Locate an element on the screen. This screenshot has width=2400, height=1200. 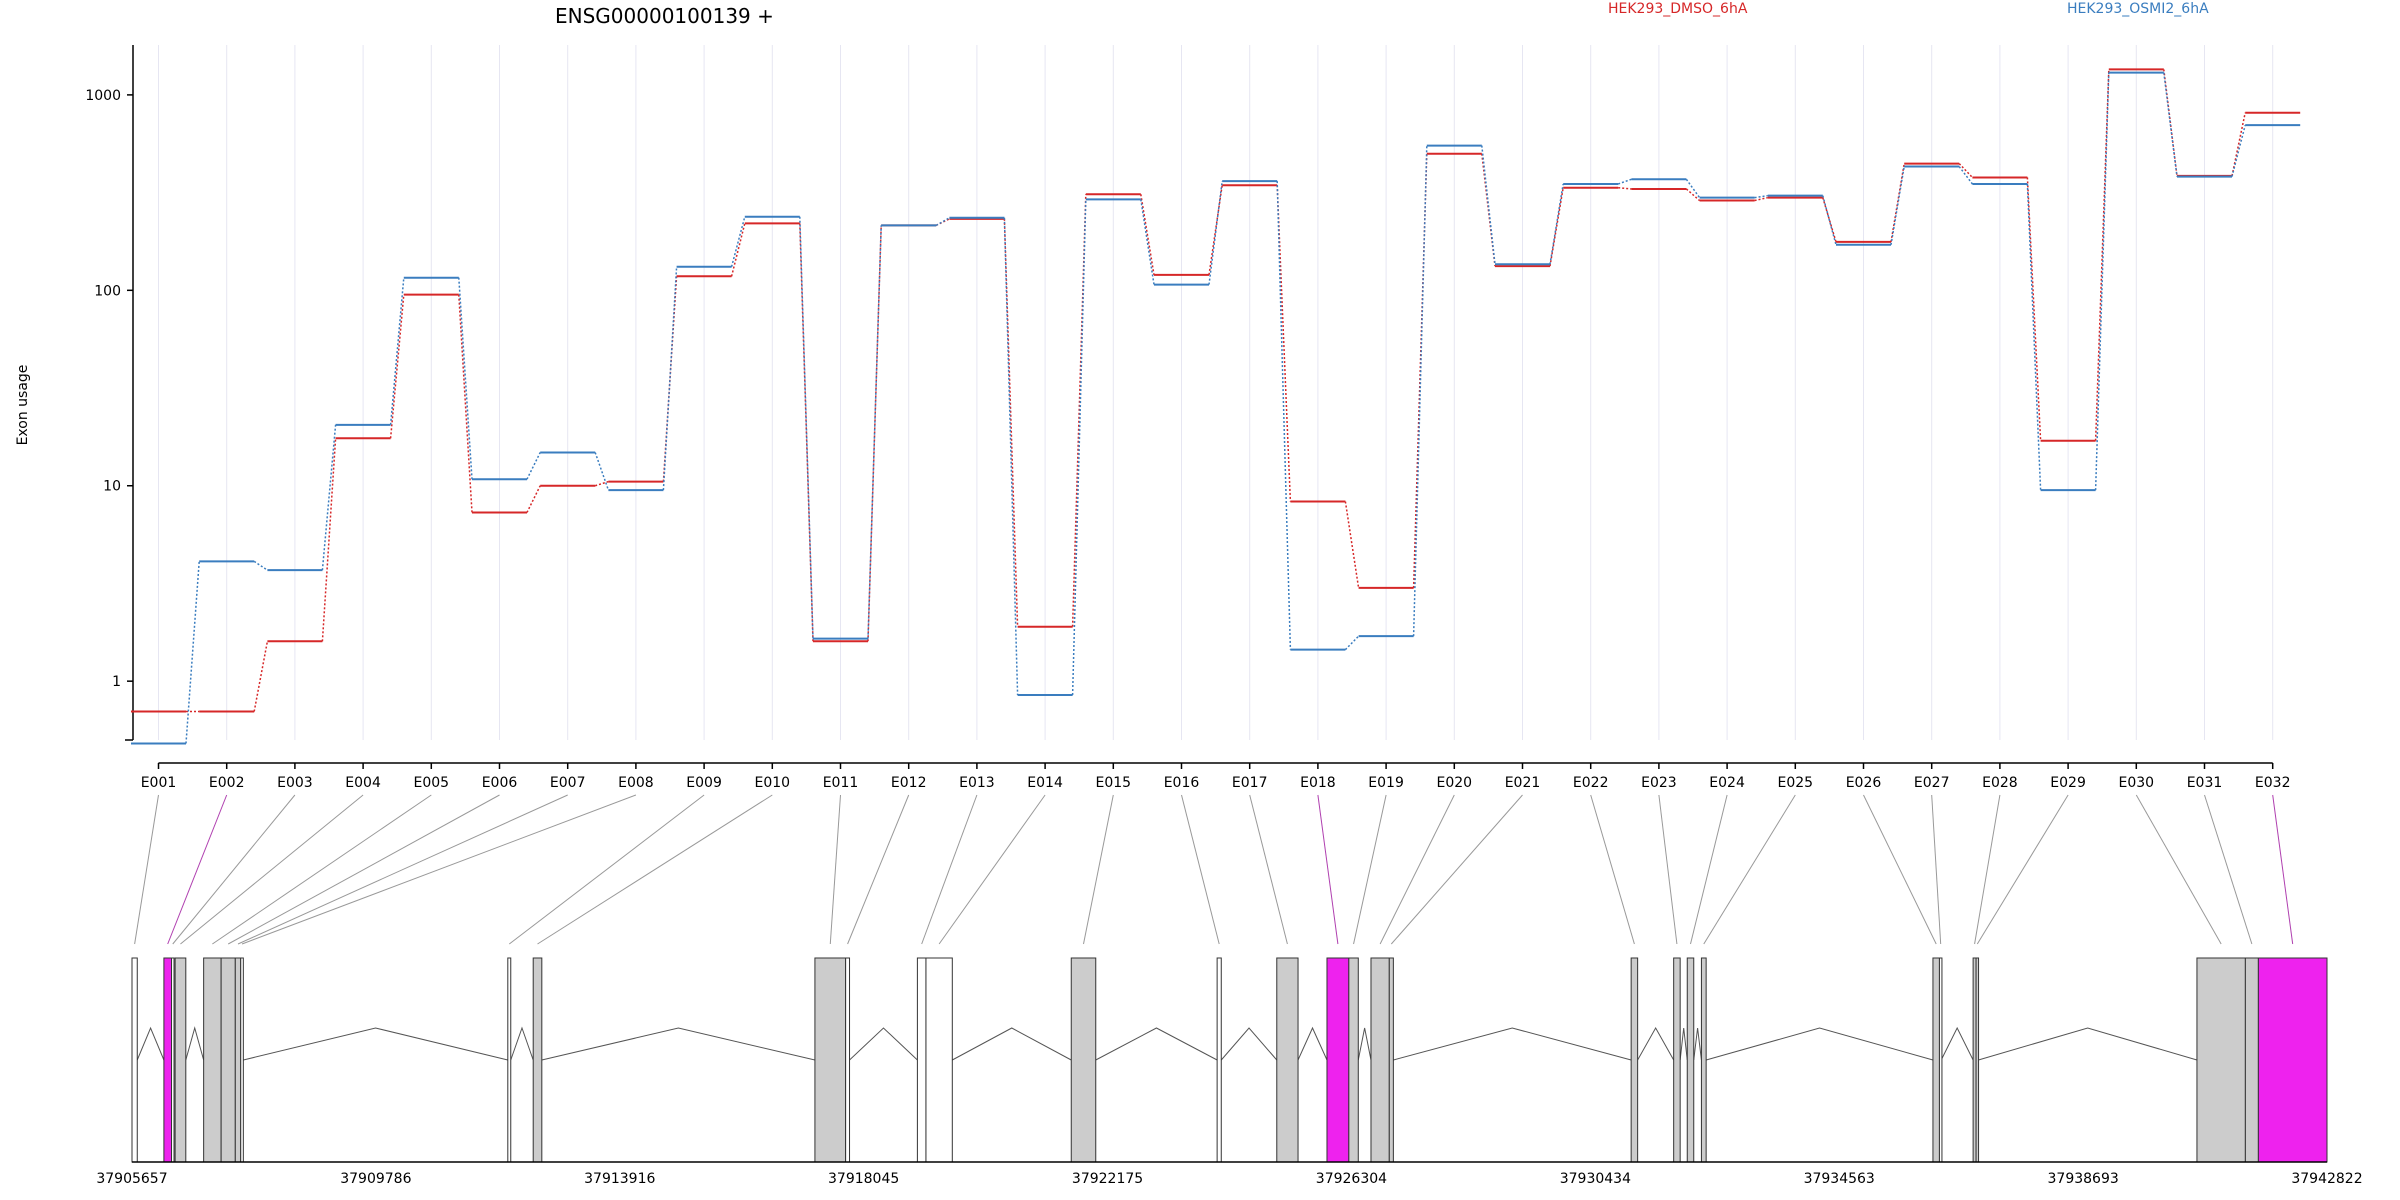
genome-tick-label: 37905657 is located at coordinates (131, 1179).